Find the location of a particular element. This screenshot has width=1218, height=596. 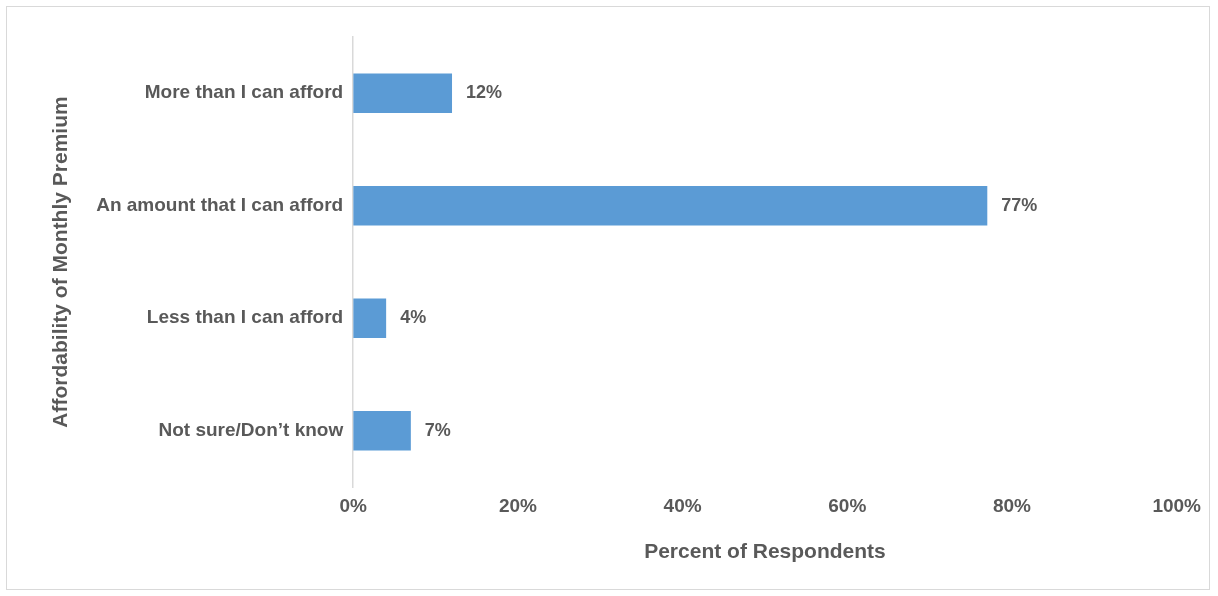

data-label: 77% is located at coordinates (1019, 204).